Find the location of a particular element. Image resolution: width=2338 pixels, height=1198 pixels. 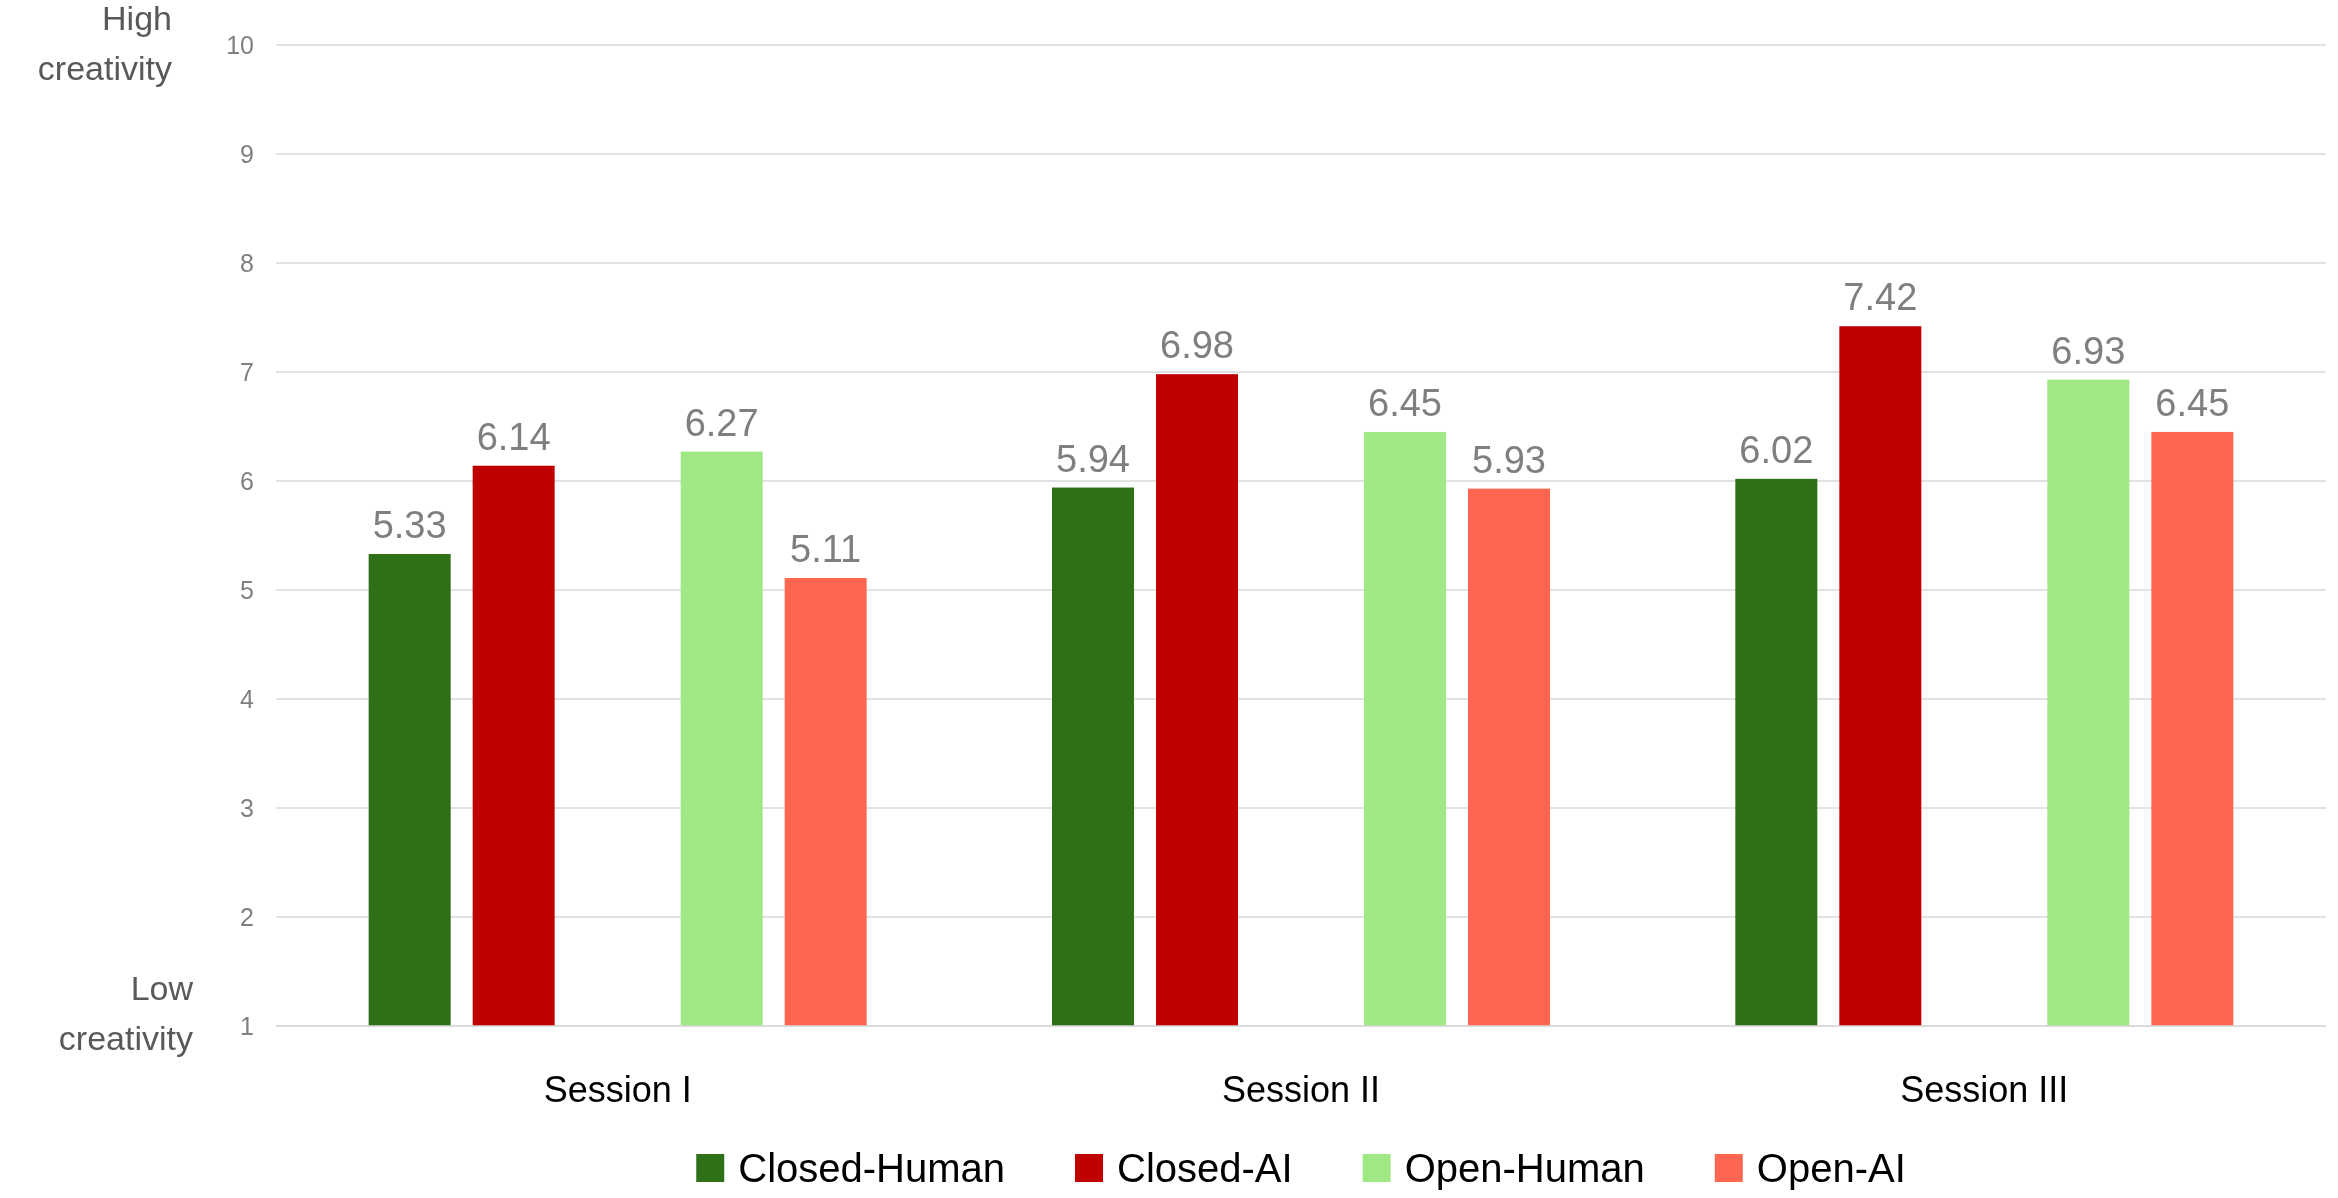

data-label: 6.27 is located at coordinates (721, 422).